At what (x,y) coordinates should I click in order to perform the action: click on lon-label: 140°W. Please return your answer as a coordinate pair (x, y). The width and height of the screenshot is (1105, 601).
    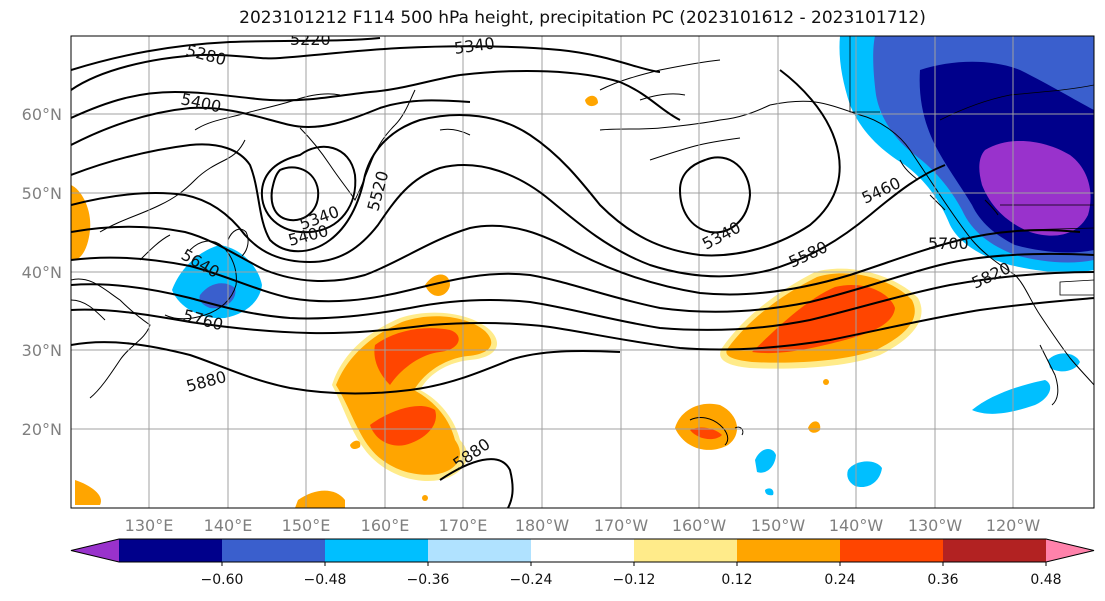
    Looking at the image, I should click on (856, 525).